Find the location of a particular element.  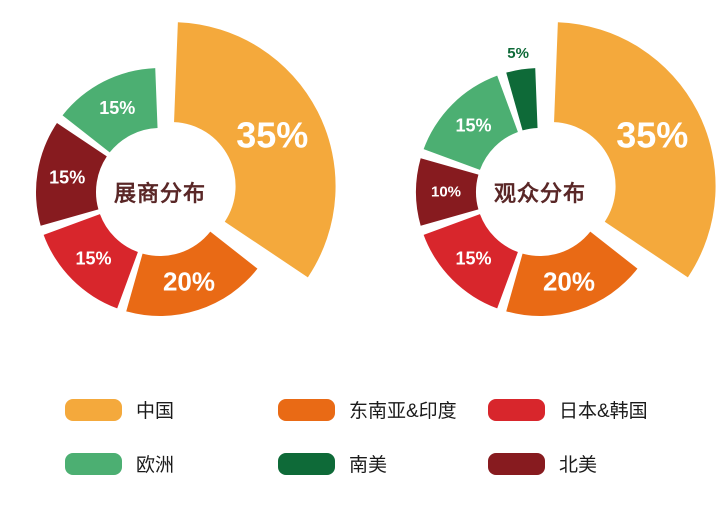

legend-item-europe: 欧洲 is located at coordinates (171, 463).